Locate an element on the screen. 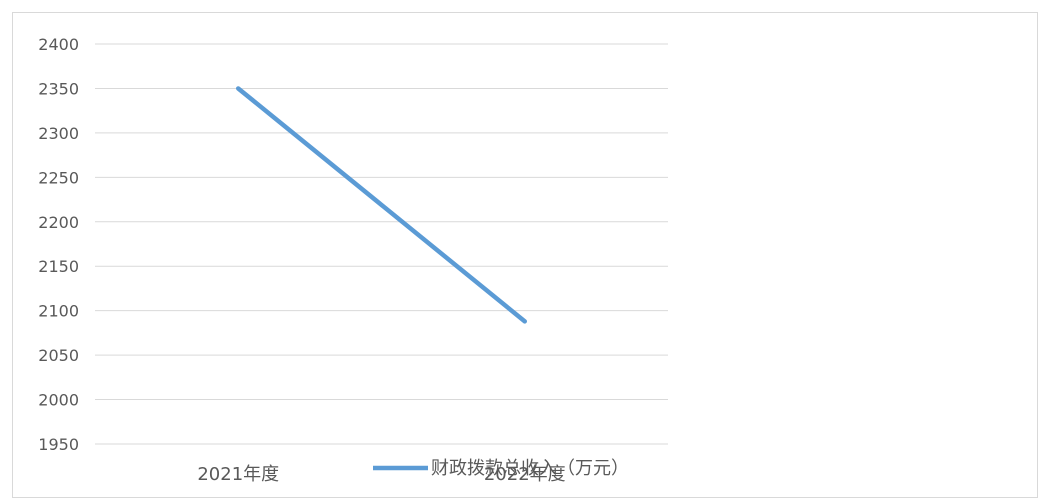 Image resolution: width=1040 pixels, height=501 pixels. y-tick-label: 2200 is located at coordinates (58, 222).